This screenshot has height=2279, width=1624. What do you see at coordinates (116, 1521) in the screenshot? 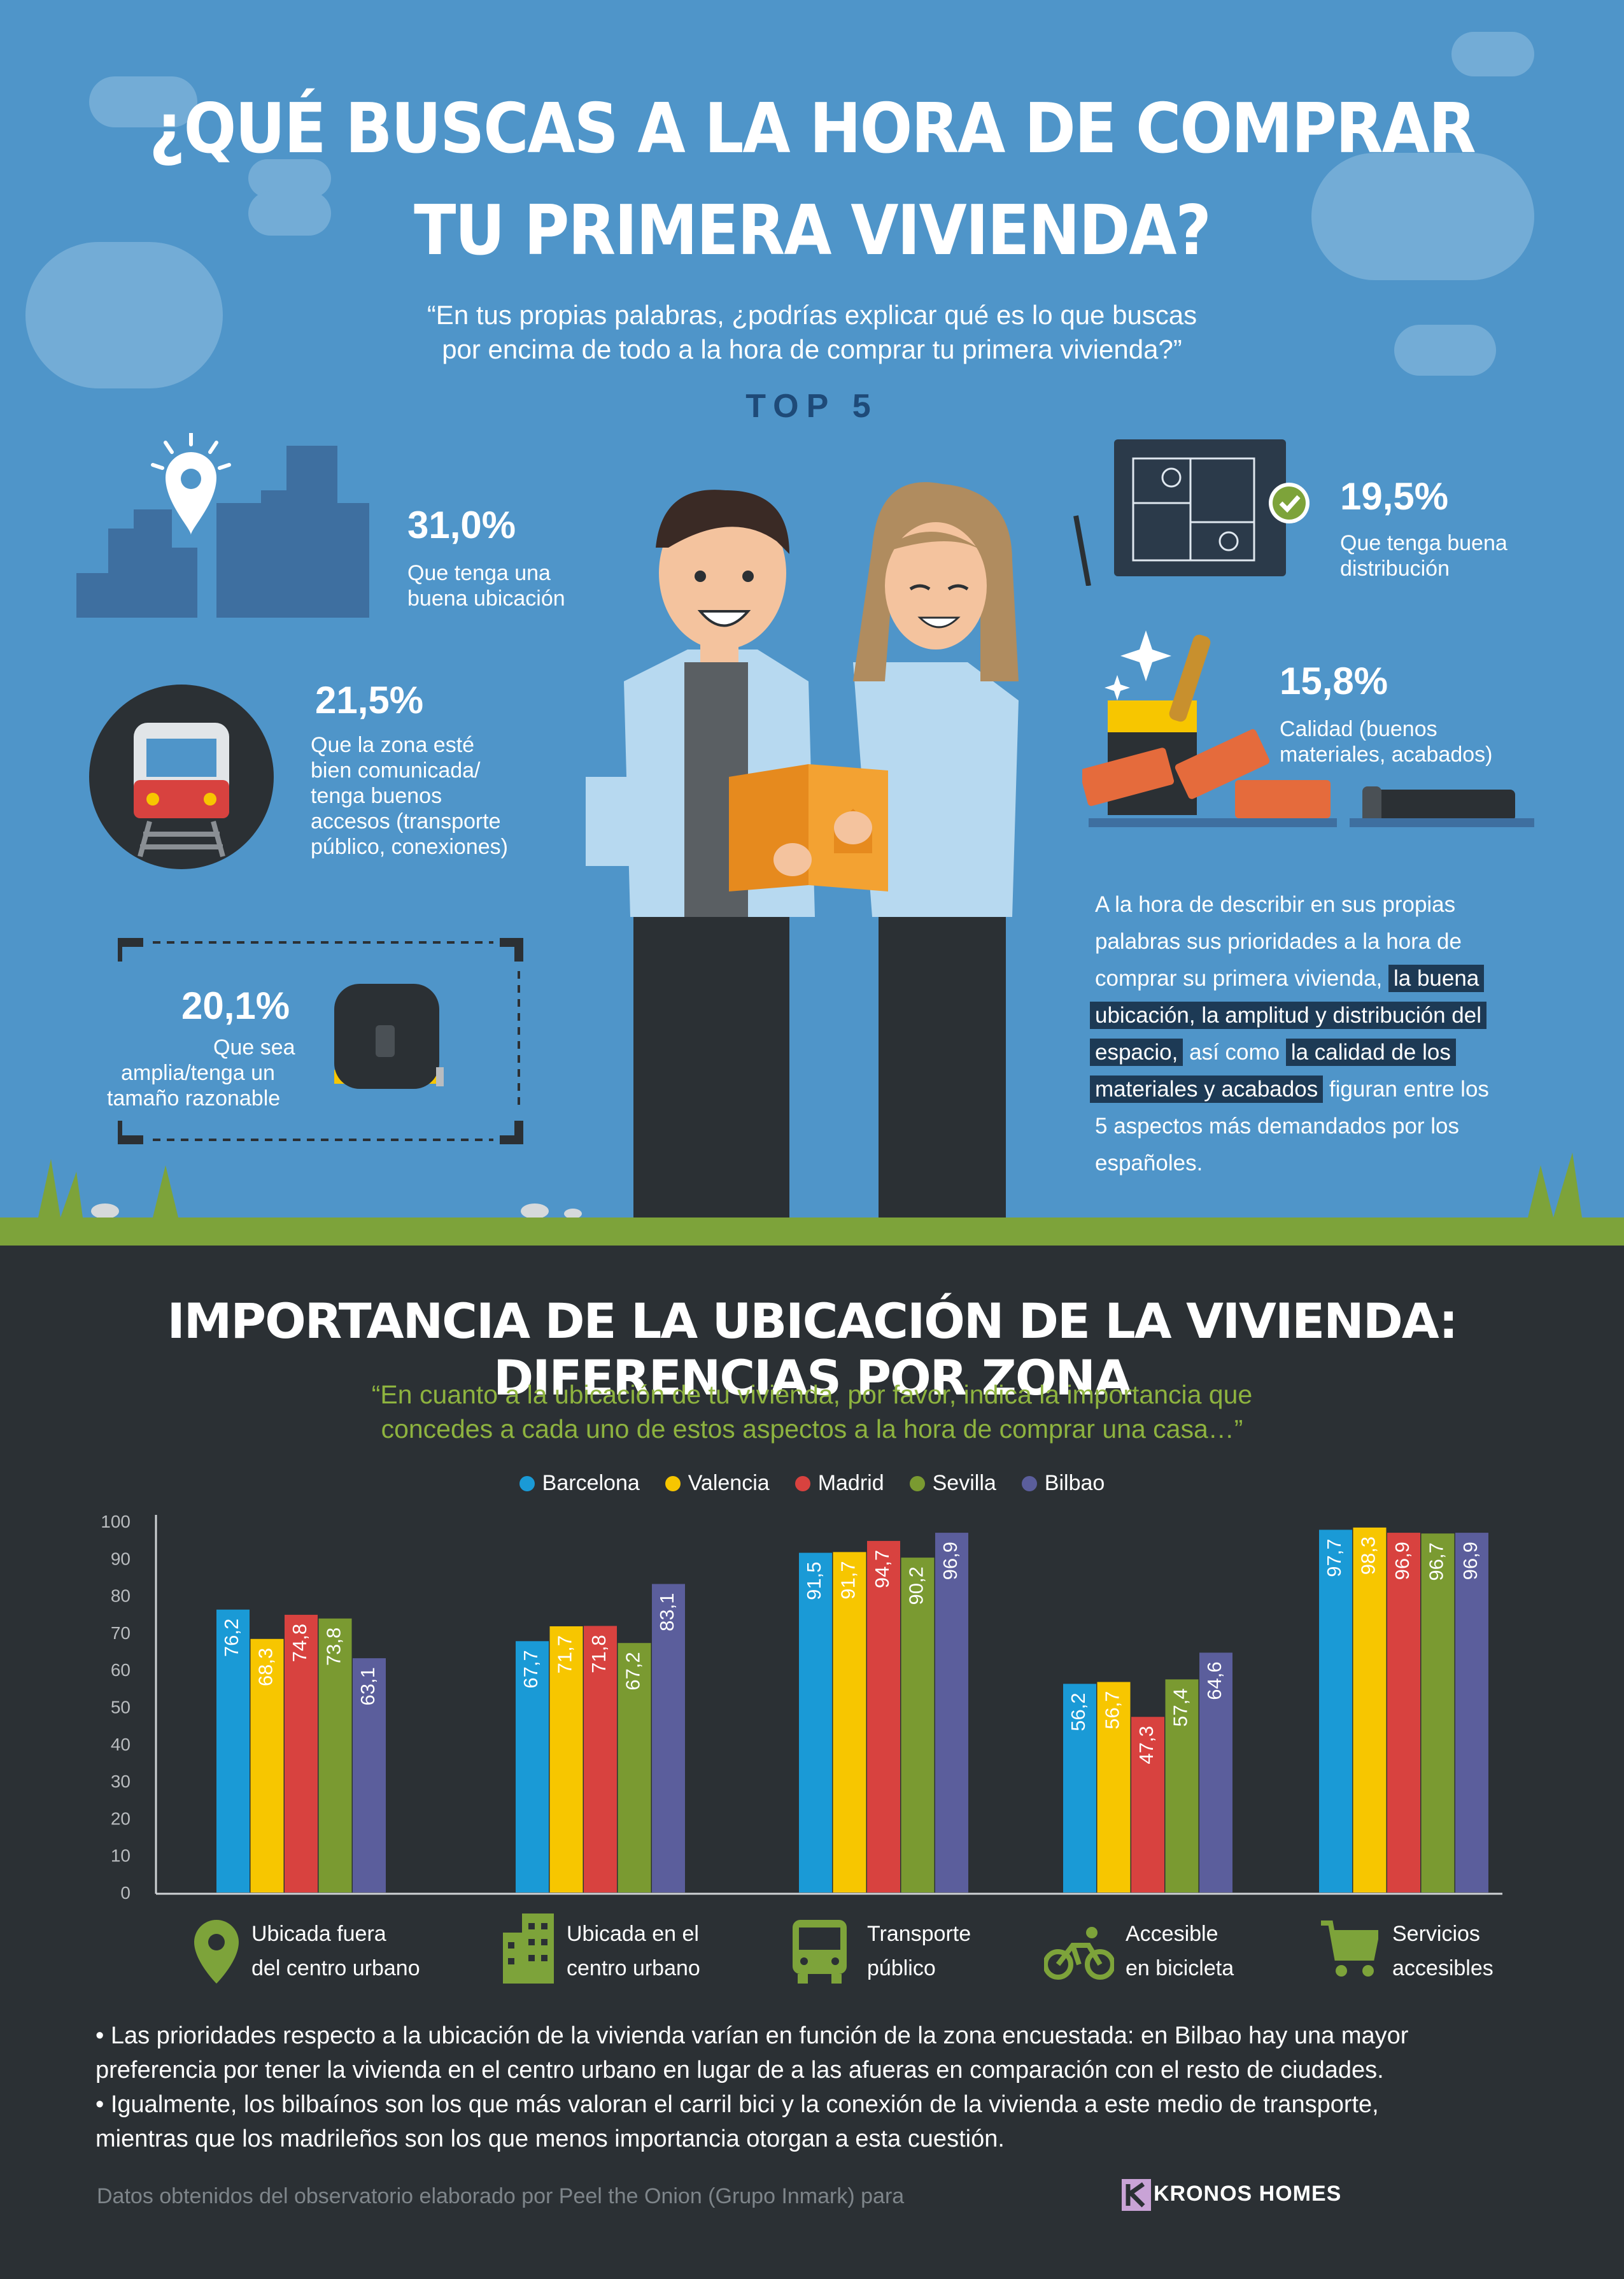
I see `y-tick-label: 100` at bounding box center [116, 1521].